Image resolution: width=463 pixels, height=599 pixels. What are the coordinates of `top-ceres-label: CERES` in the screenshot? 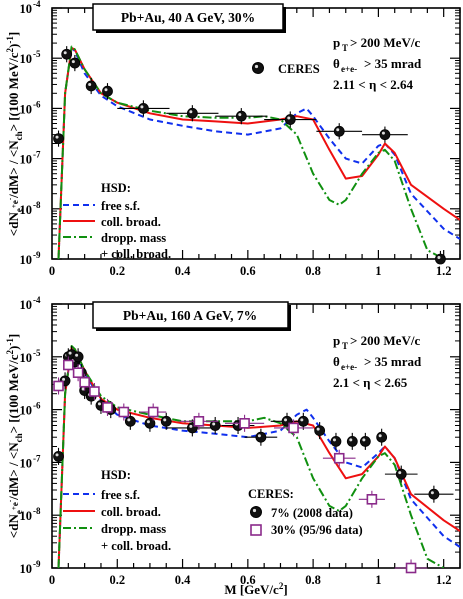 It's located at (299, 69).